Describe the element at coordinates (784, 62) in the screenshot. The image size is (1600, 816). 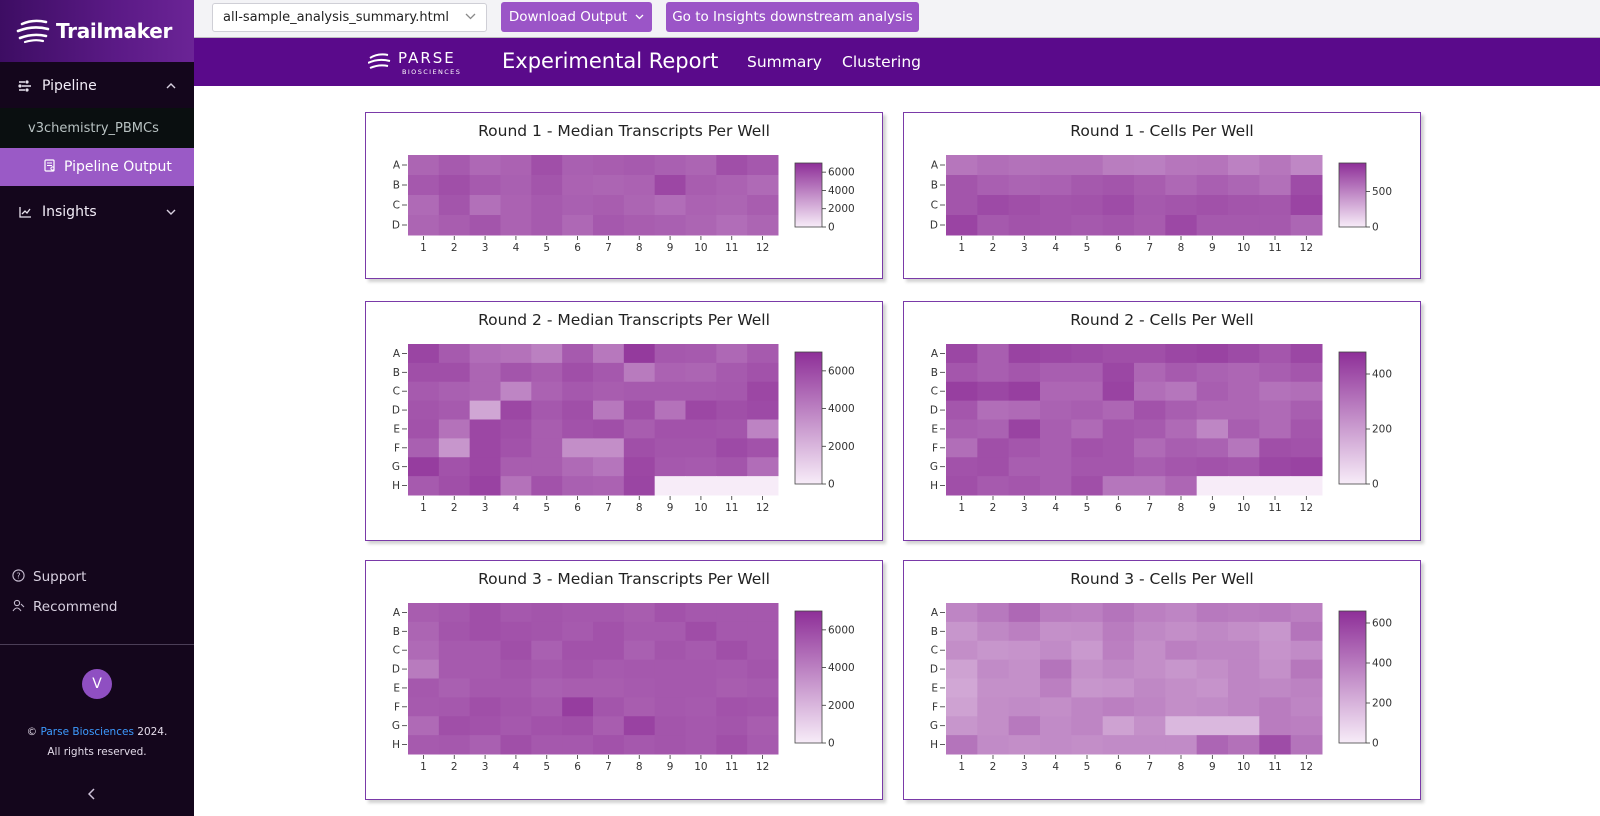
I see `tab-summary: Summary` at that location.